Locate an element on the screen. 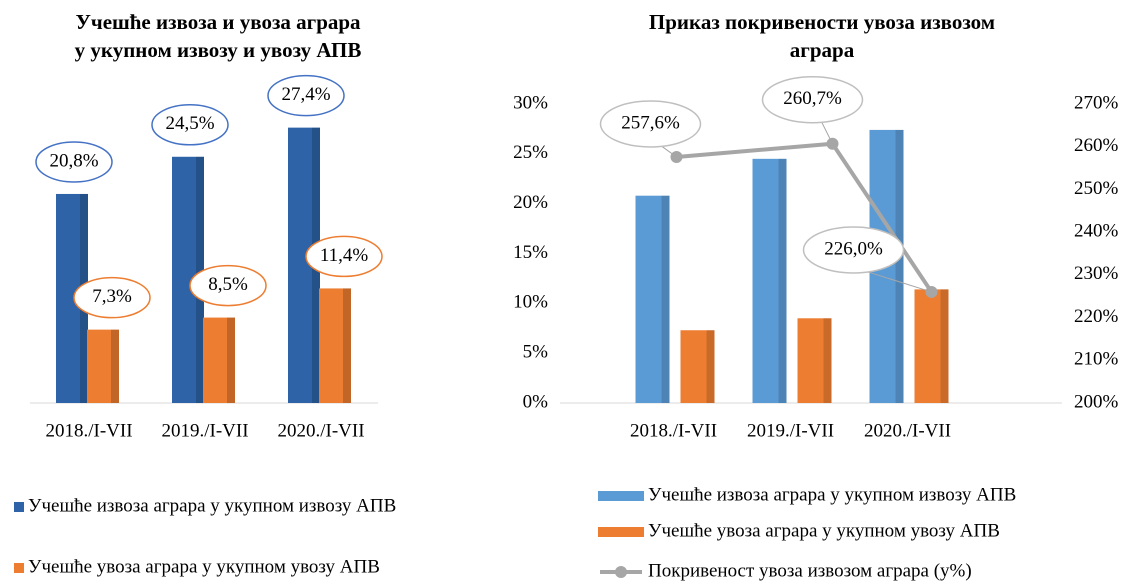  legend-label: Покривеност увоза извозом аграра (у%) is located at coordinates (810, 570).